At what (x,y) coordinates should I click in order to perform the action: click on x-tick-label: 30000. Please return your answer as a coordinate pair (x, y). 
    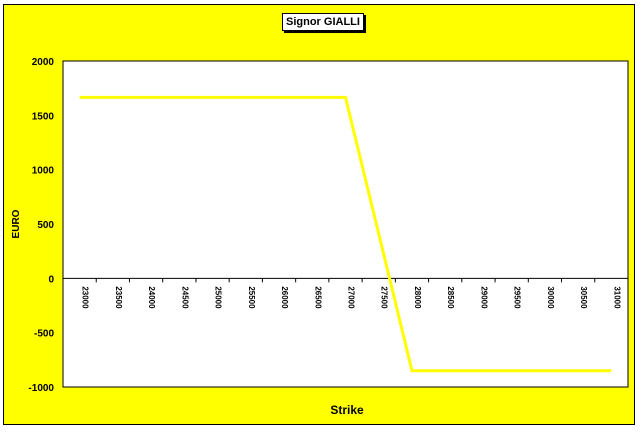
    Looking at the image, I should click on (550, 297).